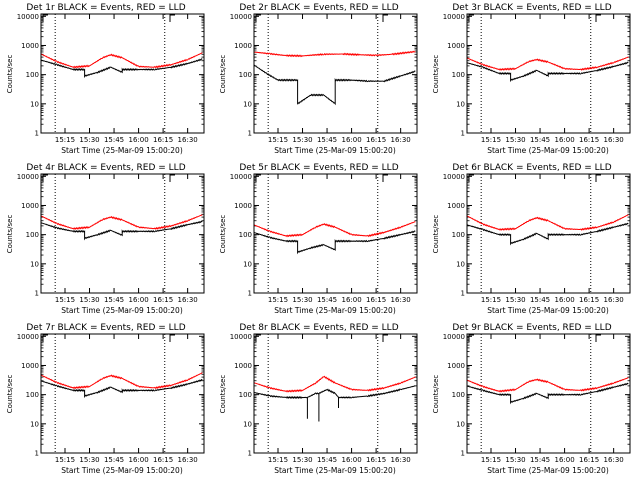 The width and height of the screenshot is (640, 480). What do you see at coordinates (105, 328) in the screenshot?
I see `panel-title: Det 7r BLACK = Events, RED = LLD` at bounding box center [105, 328].